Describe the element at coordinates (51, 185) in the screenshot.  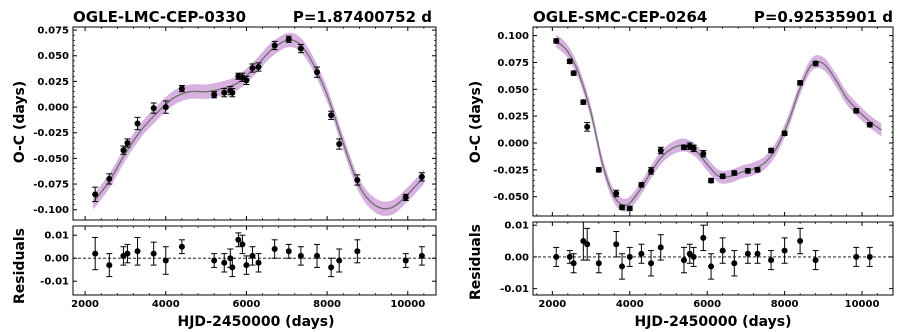
I see `y-tick-label: -0.075` at that location.